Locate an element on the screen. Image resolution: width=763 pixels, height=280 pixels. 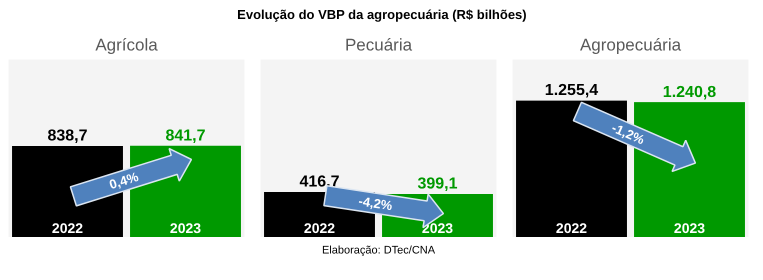
text: Elaboração: DTec/CNA is located at coordinates (379, 250).